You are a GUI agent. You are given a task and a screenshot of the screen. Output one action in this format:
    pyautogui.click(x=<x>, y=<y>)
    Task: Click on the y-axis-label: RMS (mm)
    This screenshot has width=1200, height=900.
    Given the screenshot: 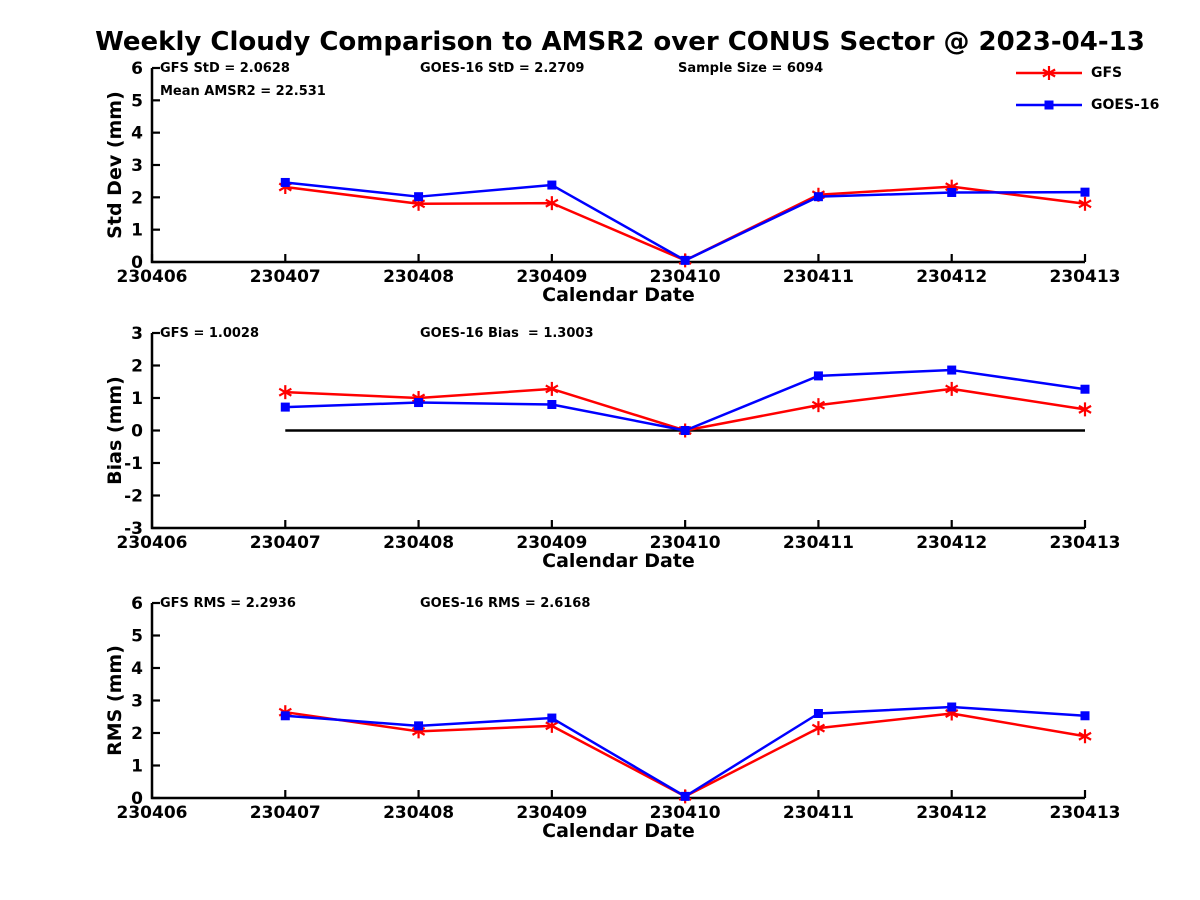 What is the action you would take?
    pyautogui.click(x=115, y=700)
    